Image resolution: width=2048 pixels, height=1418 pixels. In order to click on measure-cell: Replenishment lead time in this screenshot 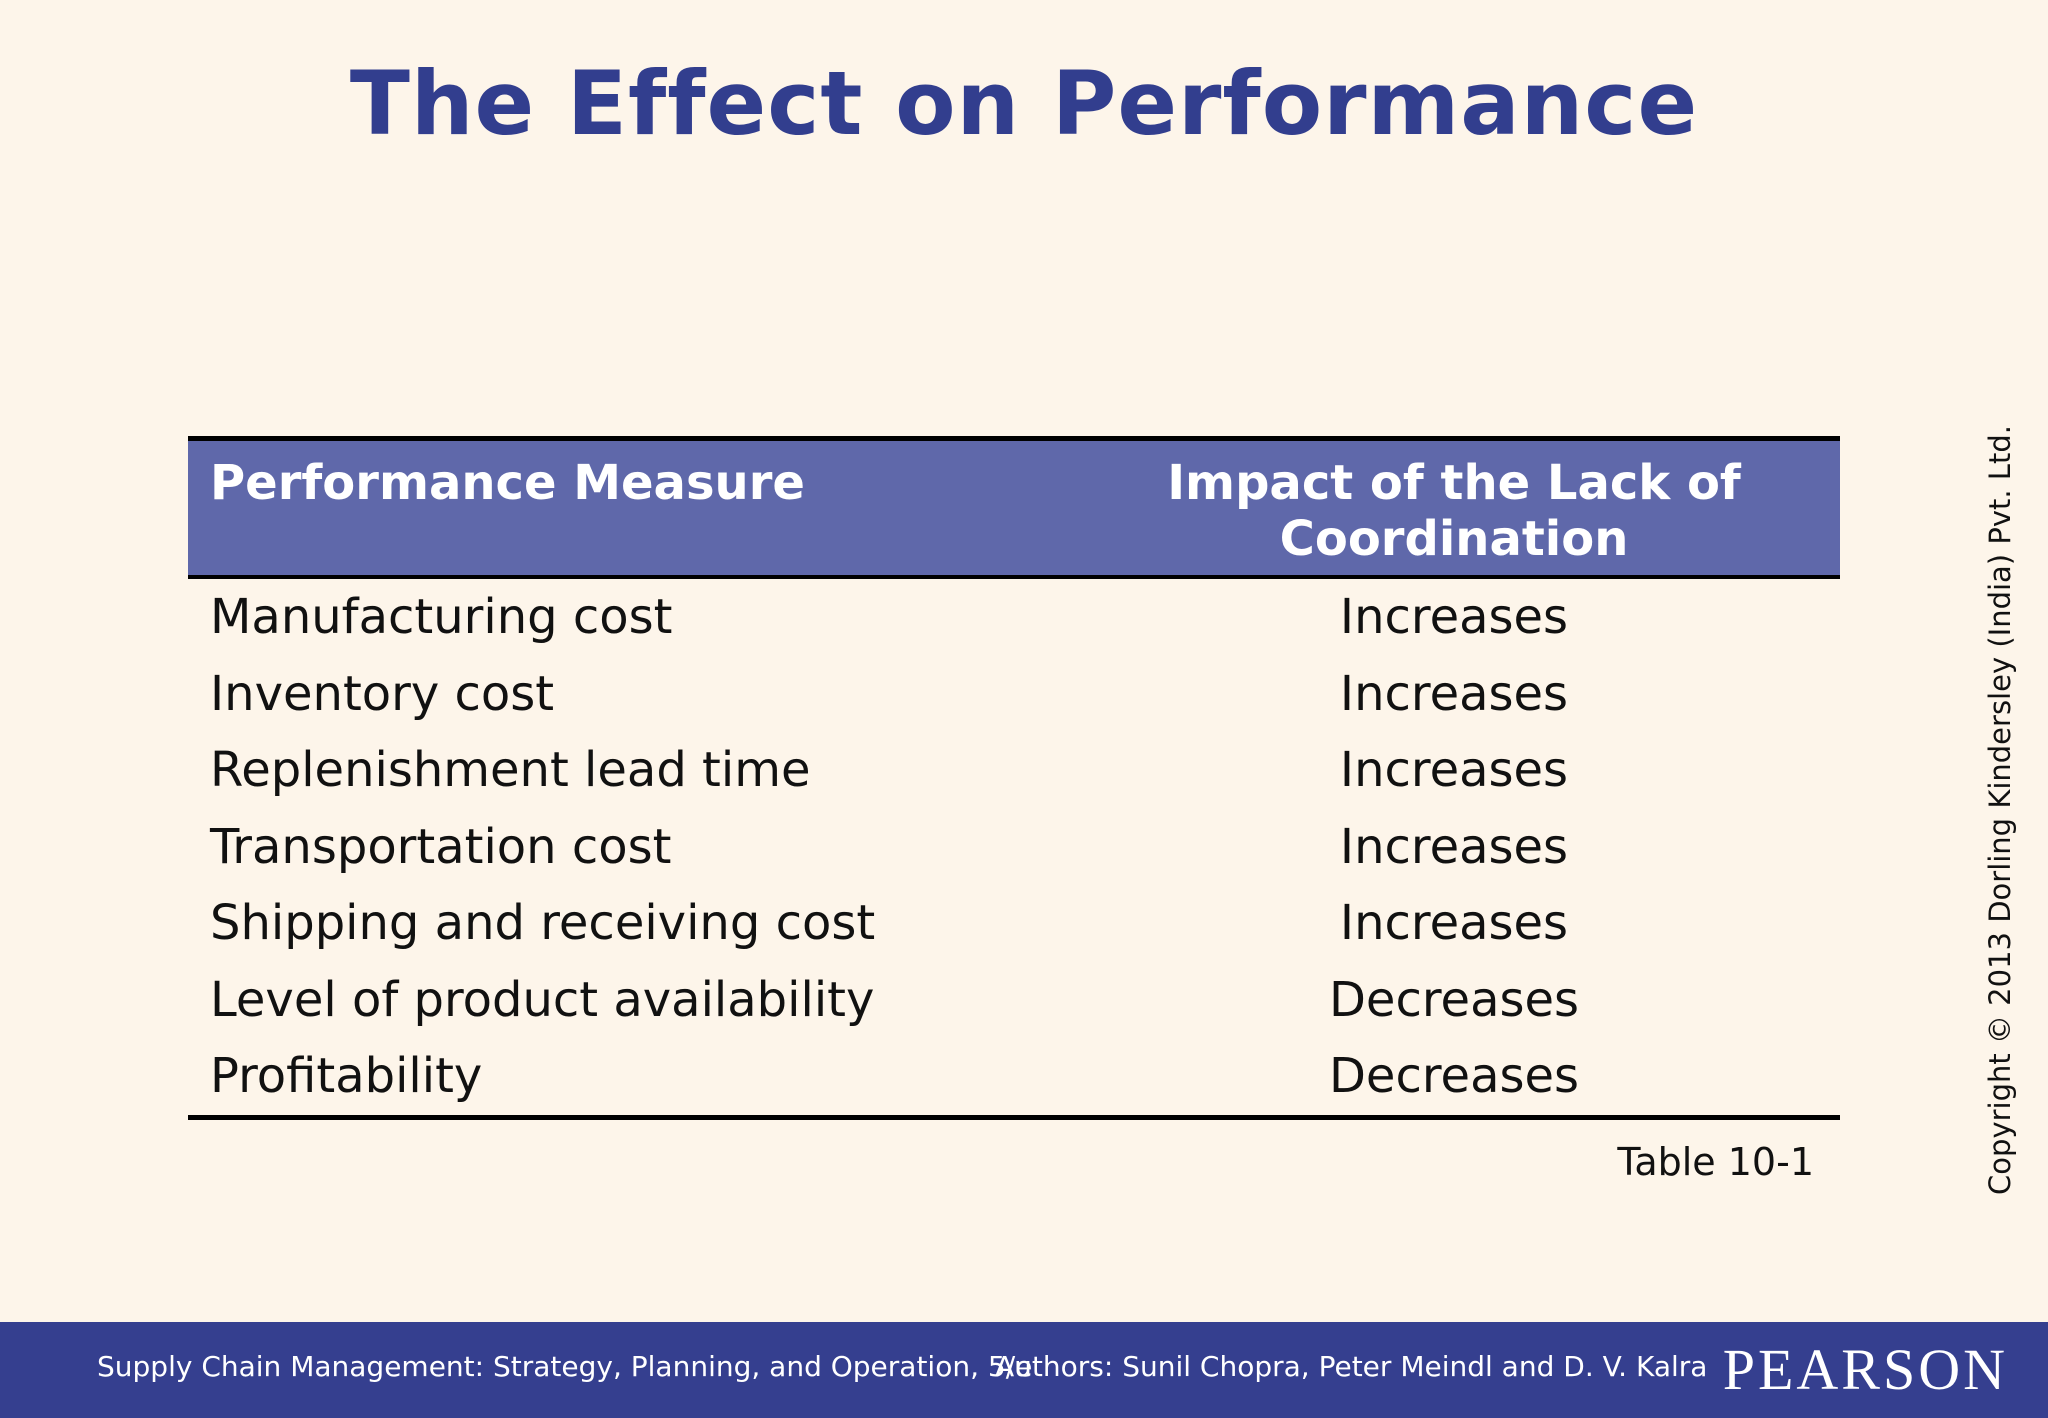, I will do `click(510, 770)`.